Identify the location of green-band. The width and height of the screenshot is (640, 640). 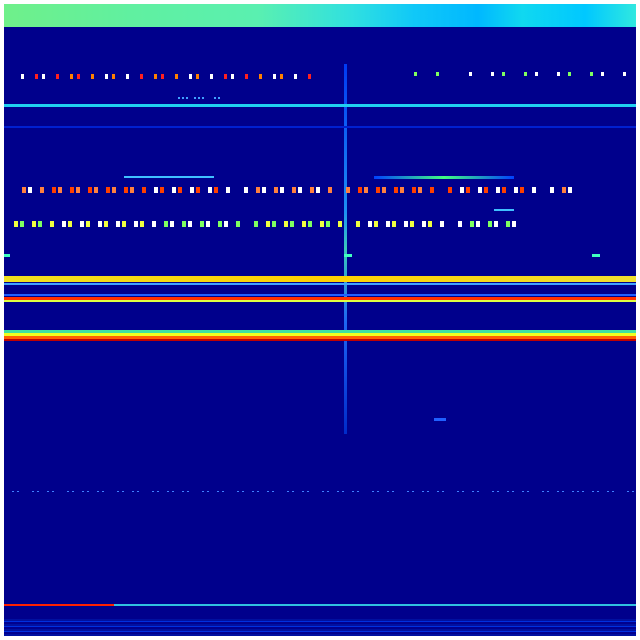
(320, 331).